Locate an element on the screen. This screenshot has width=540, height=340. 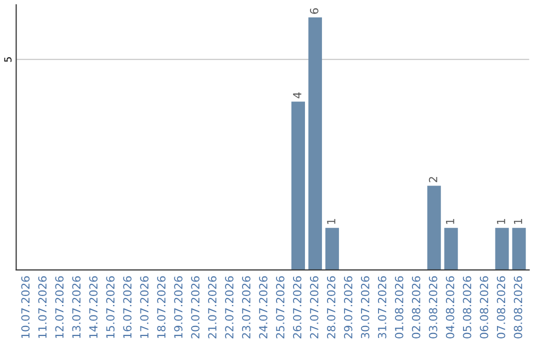
x-tick-label: 22.07.2026 is located at coordinates (229, 307).